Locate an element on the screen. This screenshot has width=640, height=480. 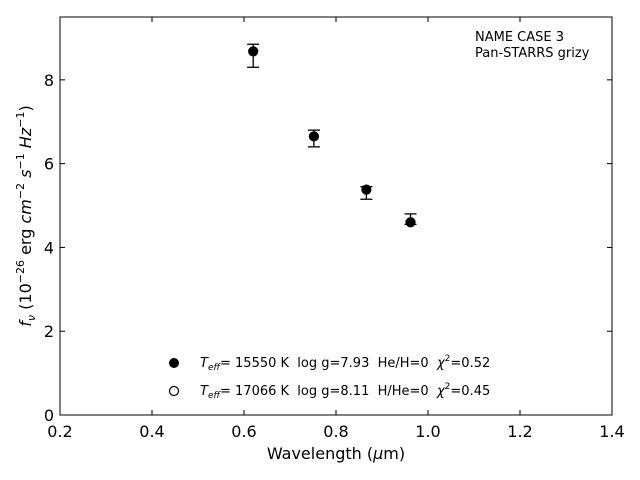
y-axis-label: fν (10−26 erg cm−2 s−1 Hz−1) is located at coordinates (26, 215).